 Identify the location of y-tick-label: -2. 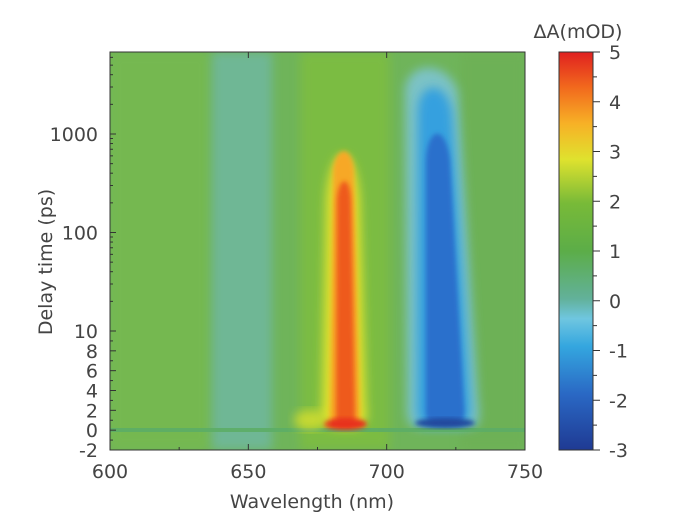
(88, 451).